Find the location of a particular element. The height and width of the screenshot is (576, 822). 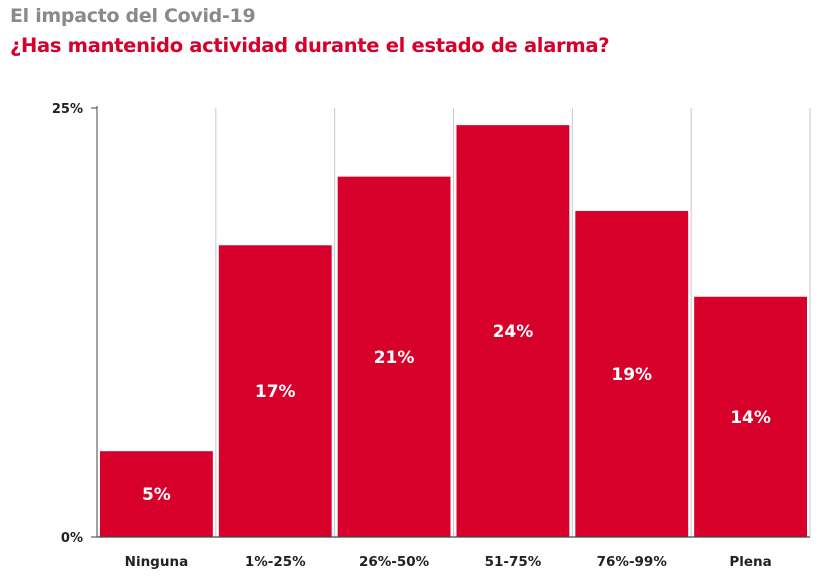

data-label: 19% is located at coordinates (631, 375).